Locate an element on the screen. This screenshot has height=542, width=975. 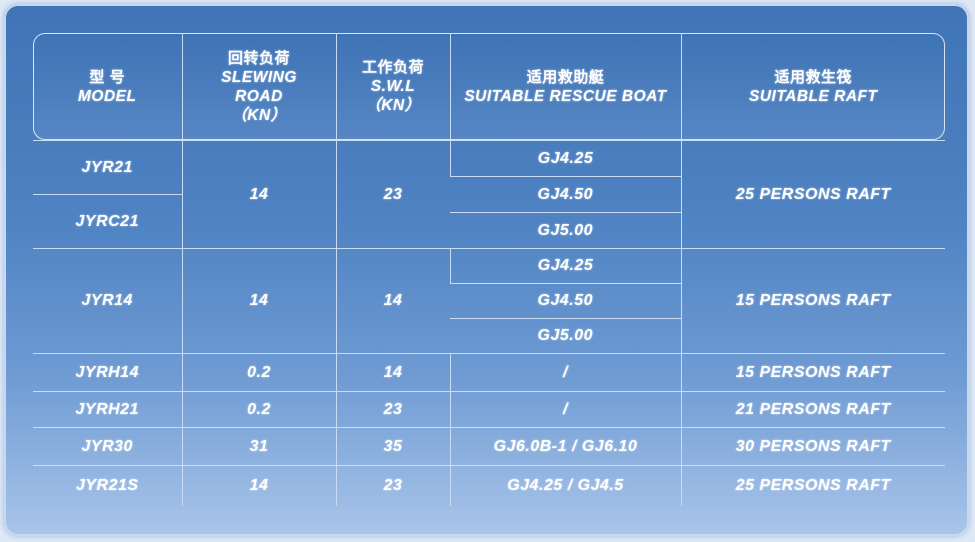
header-swl: 工作负荷 S.W.L （KN） is located at coordinates (392, 87).